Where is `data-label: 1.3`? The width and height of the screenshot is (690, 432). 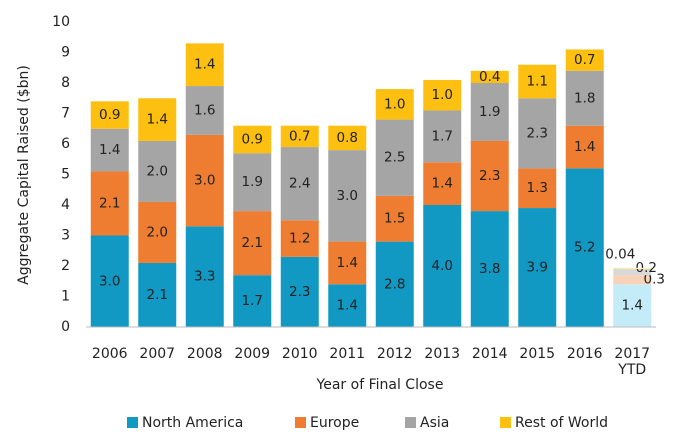 data-label: 1.3 is located at coordinates (537, 188).